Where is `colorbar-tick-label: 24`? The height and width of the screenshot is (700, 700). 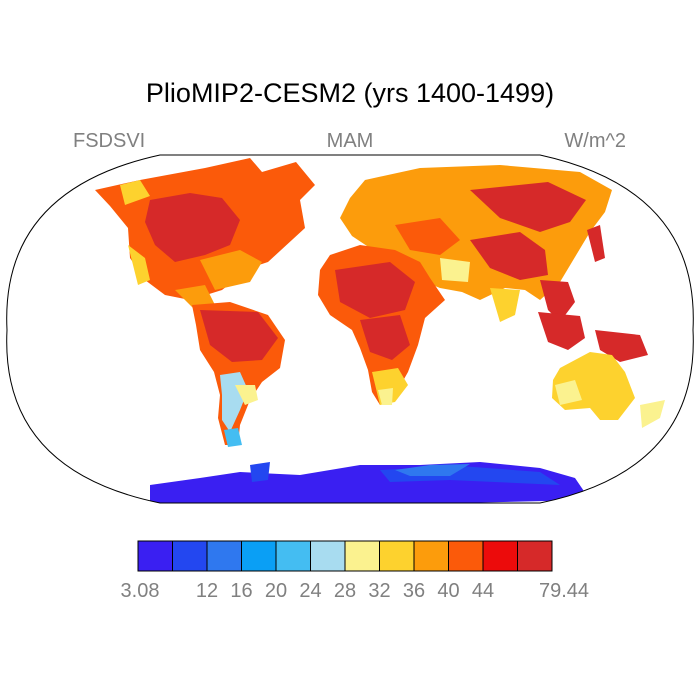 colorbar-tick-label: 24 is located at coordinates (310, 591).